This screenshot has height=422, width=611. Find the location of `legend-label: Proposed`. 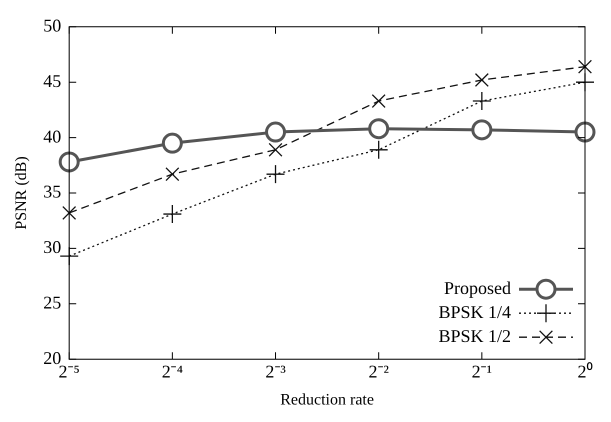

legend-label: Proposed is located at coordinates (477, 288).